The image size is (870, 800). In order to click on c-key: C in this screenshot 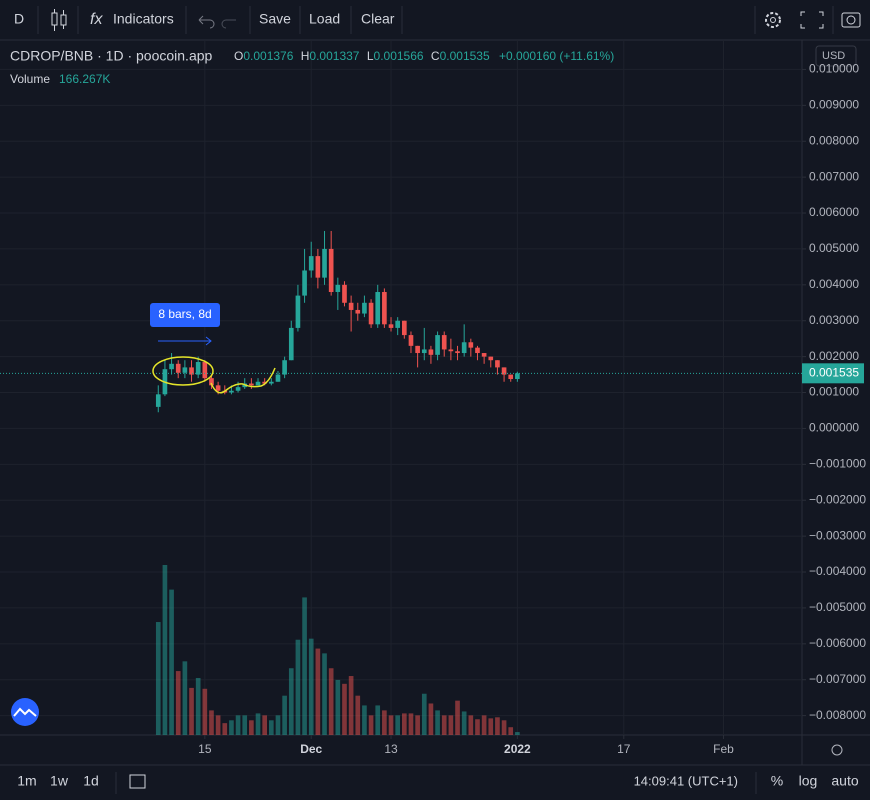, I will do `click(435, 56)`.